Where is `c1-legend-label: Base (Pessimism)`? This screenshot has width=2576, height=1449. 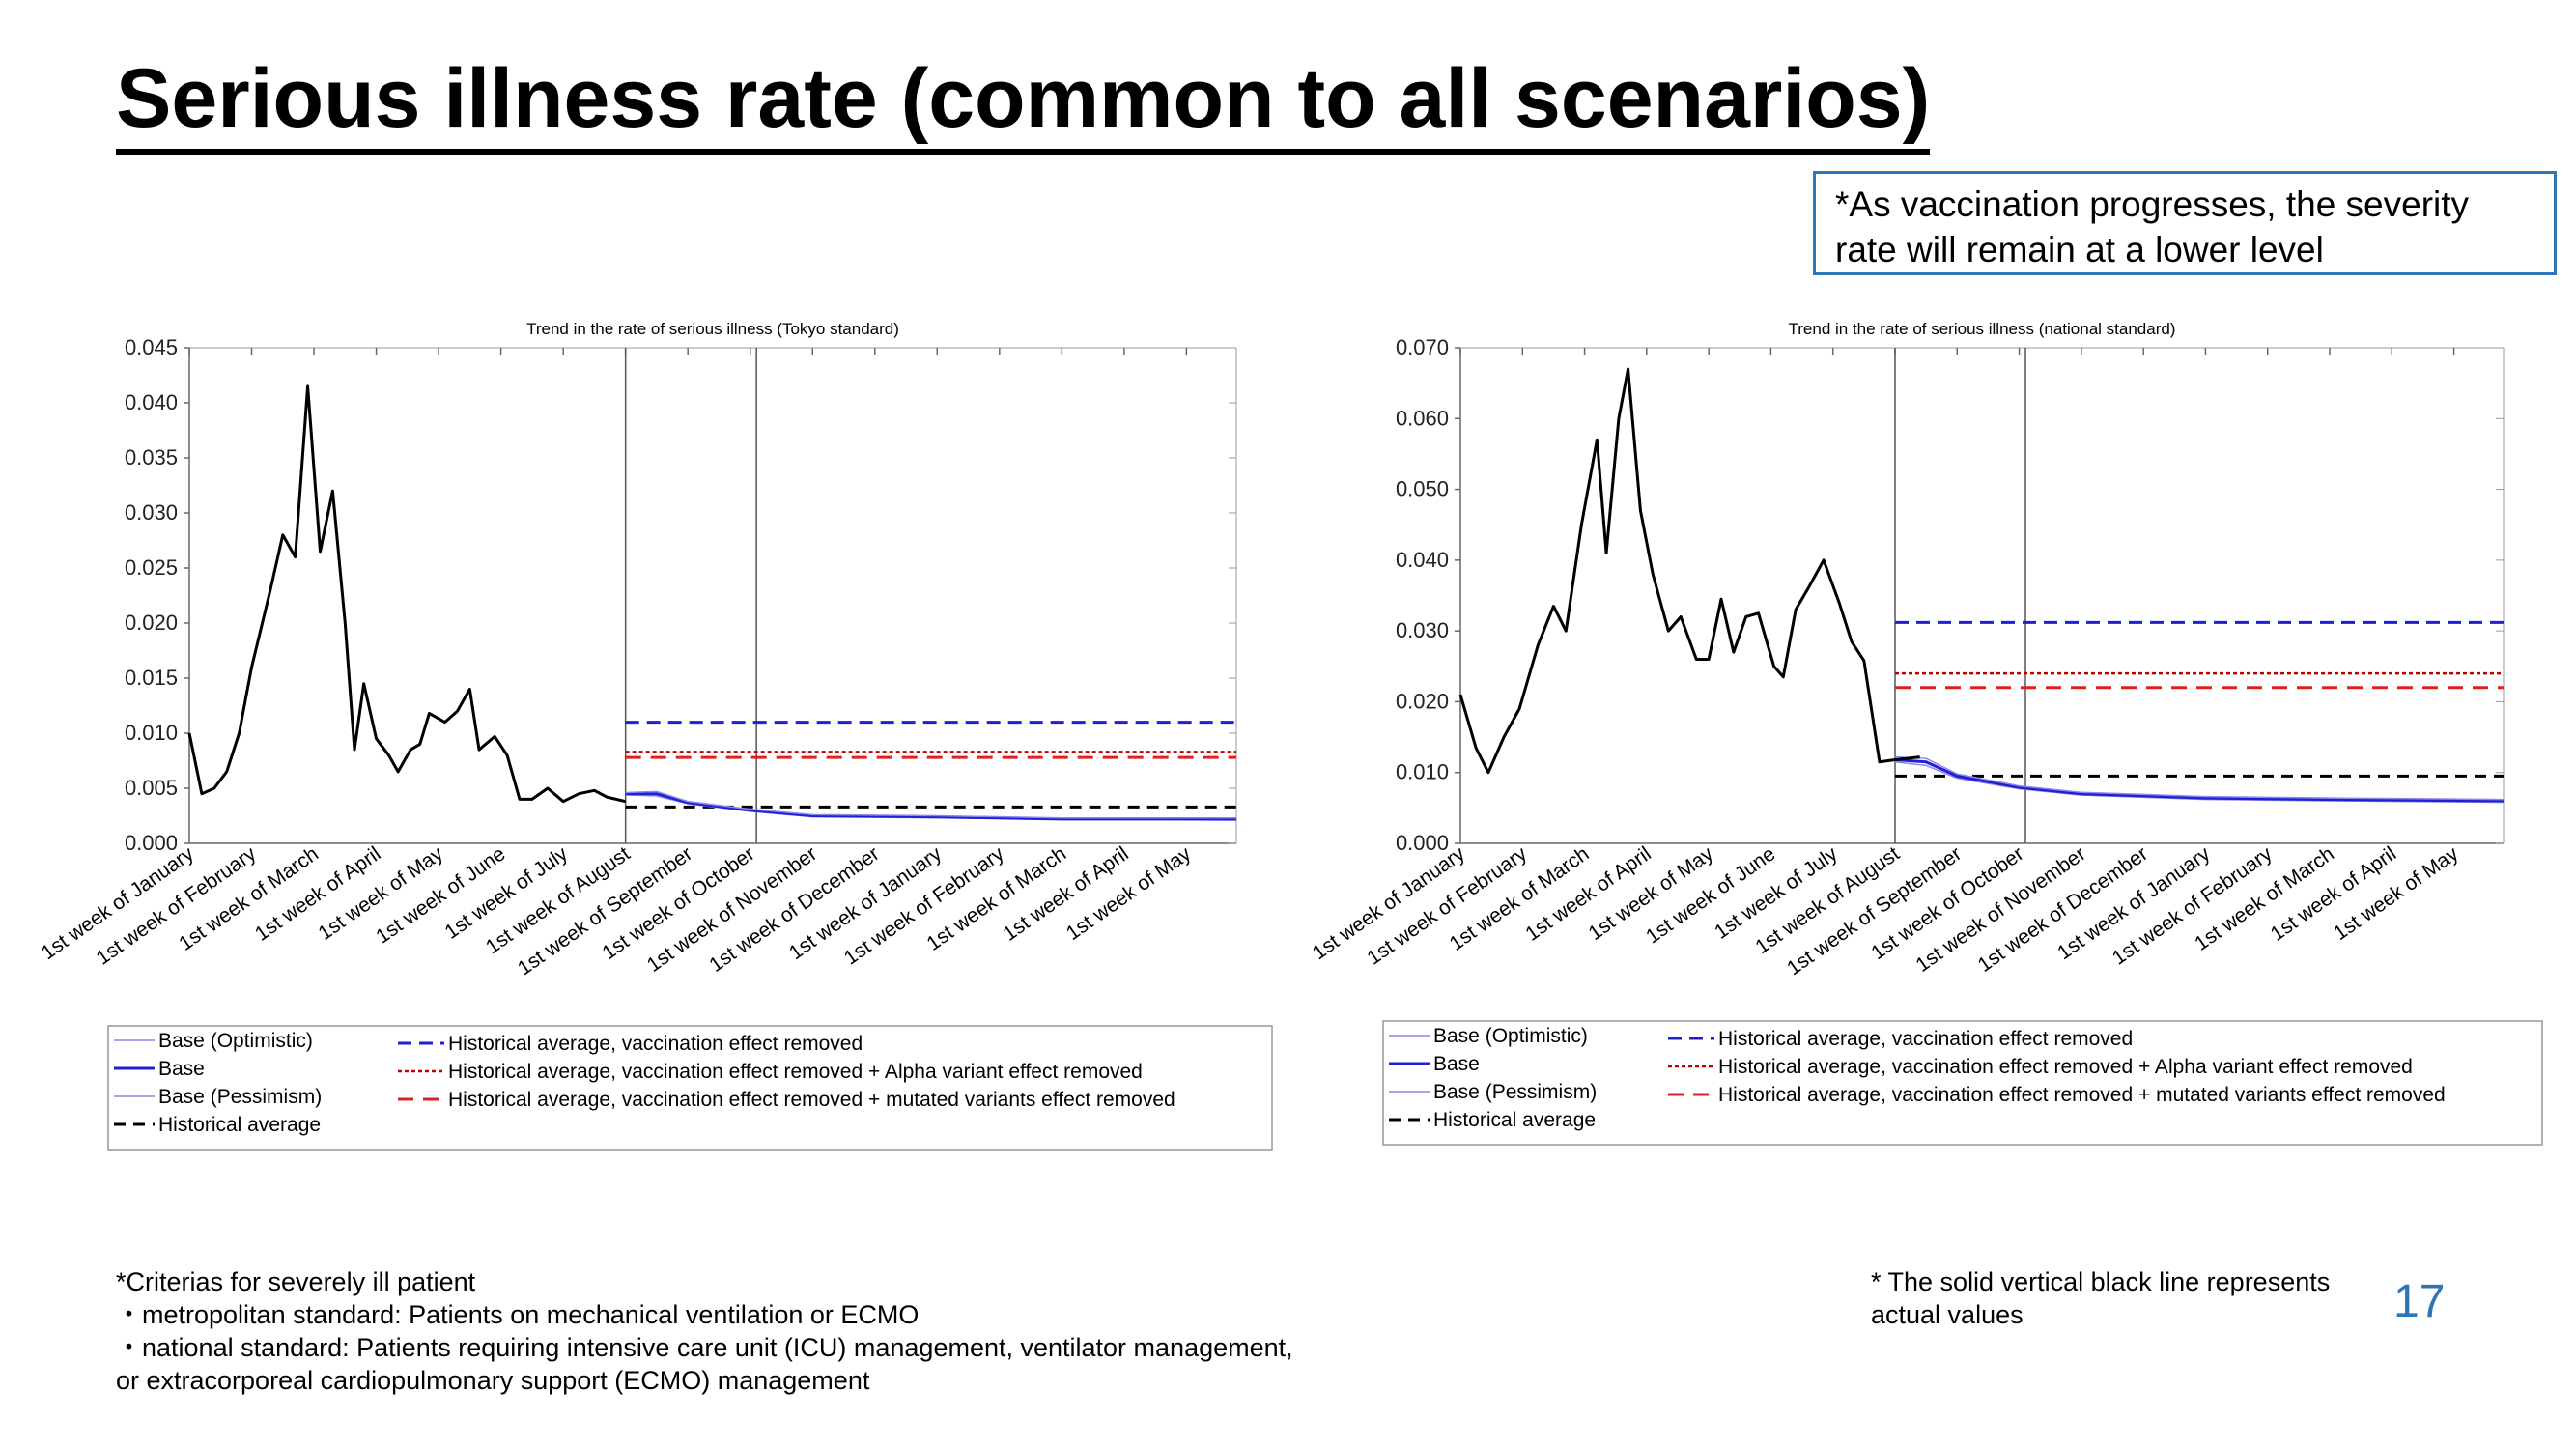
c1-legend-label: Base (Pessimism) is located at coordinates (1515, 1092).